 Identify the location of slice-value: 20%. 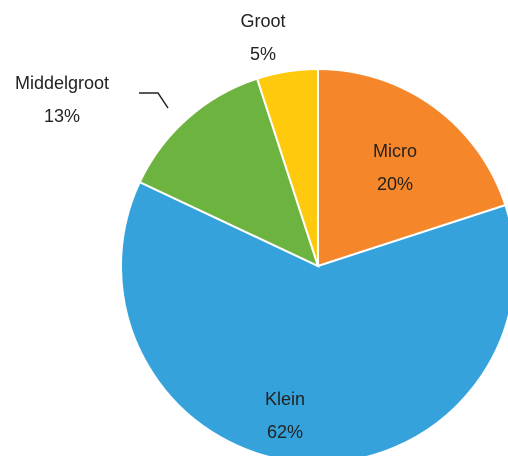
(395, 184).